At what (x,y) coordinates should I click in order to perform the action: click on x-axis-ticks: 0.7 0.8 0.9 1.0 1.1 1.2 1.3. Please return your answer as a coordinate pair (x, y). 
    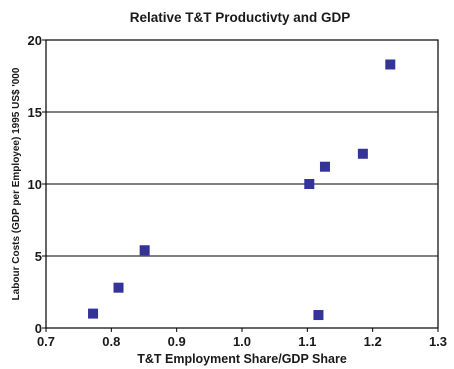
    Looking at the image, I should click on (242, 338).